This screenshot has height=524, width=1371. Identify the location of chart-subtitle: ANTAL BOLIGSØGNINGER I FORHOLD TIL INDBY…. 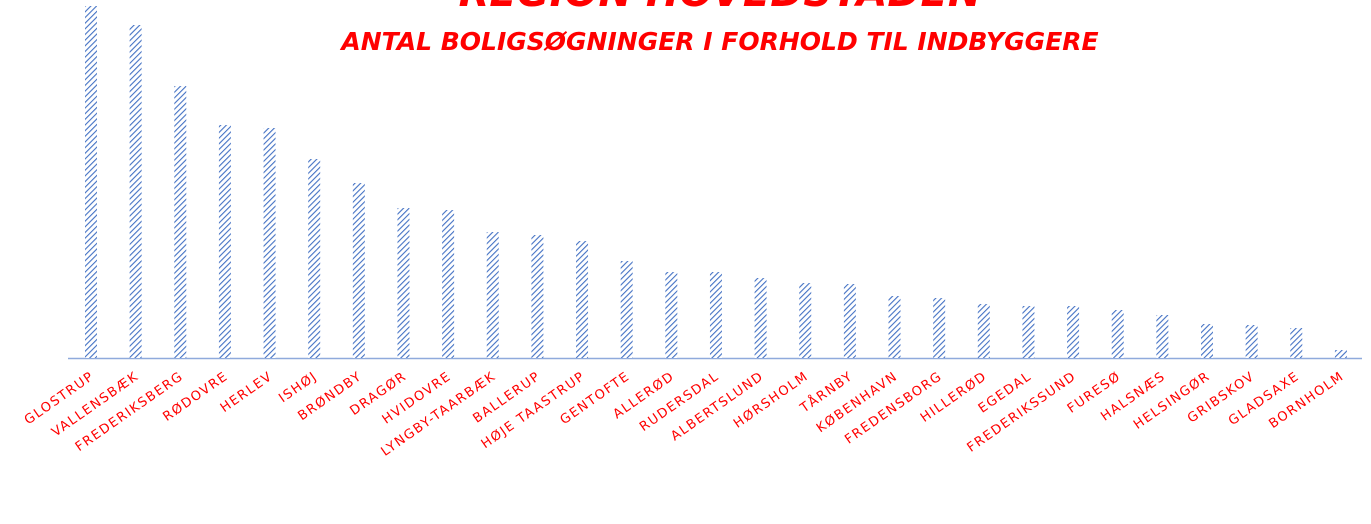
(718, 41).